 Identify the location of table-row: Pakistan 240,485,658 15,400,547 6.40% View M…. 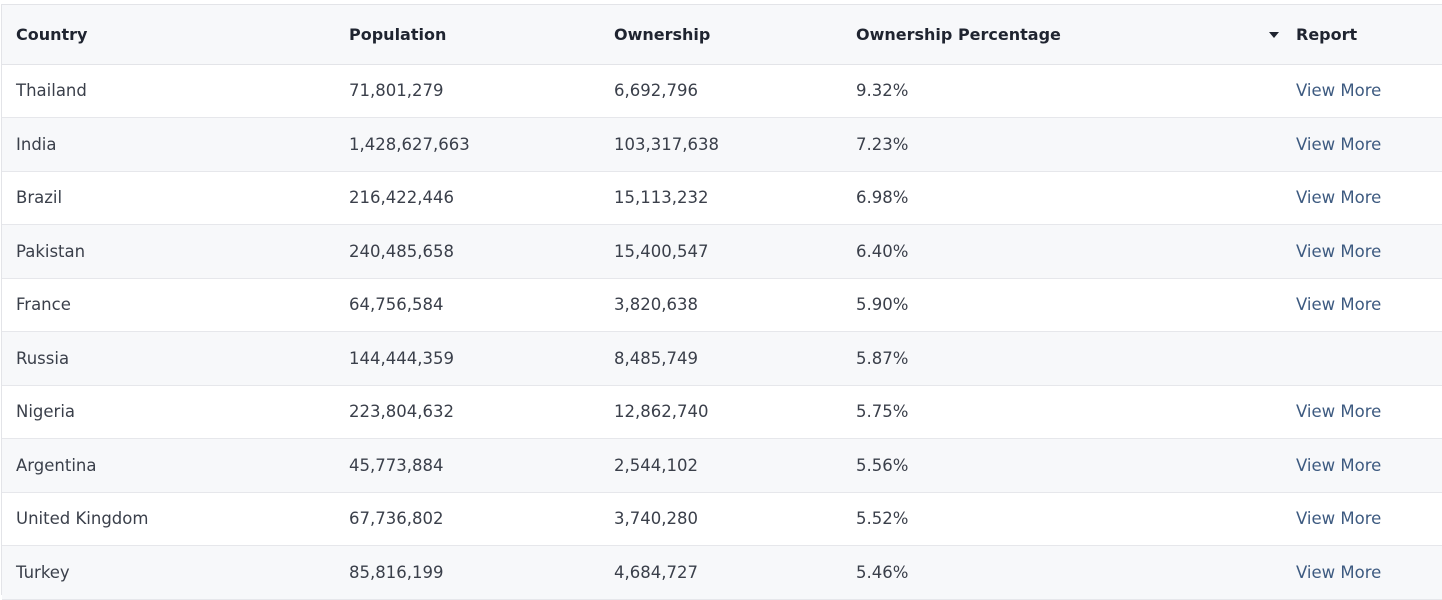
(722, 251).